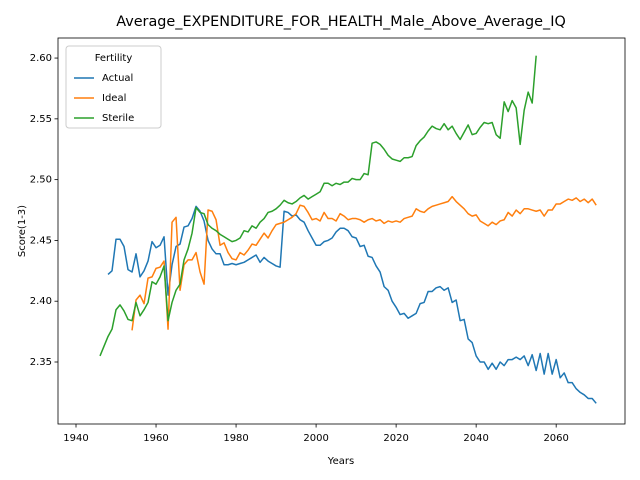  What do you see at coordinates (155, 438) in the screenshot?
I see `x-tick-label: 1960` at bounding box center [155, 438].